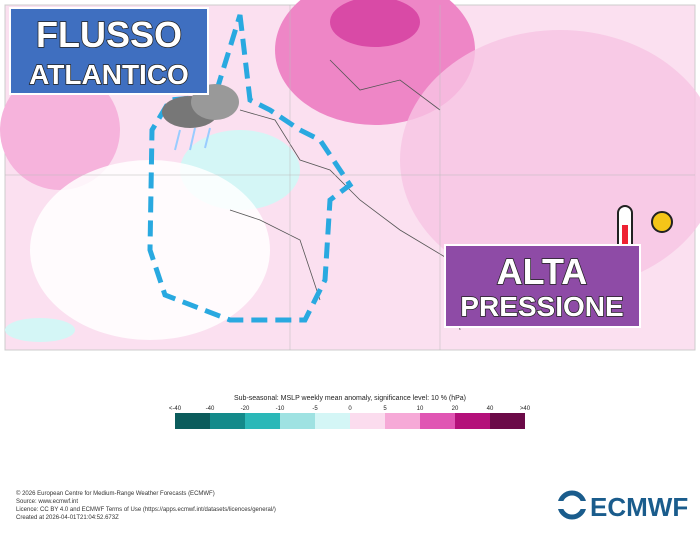 This screenshot has height=544, width=700. I want to click on legend-tick-label: 40, so click(490, 409).